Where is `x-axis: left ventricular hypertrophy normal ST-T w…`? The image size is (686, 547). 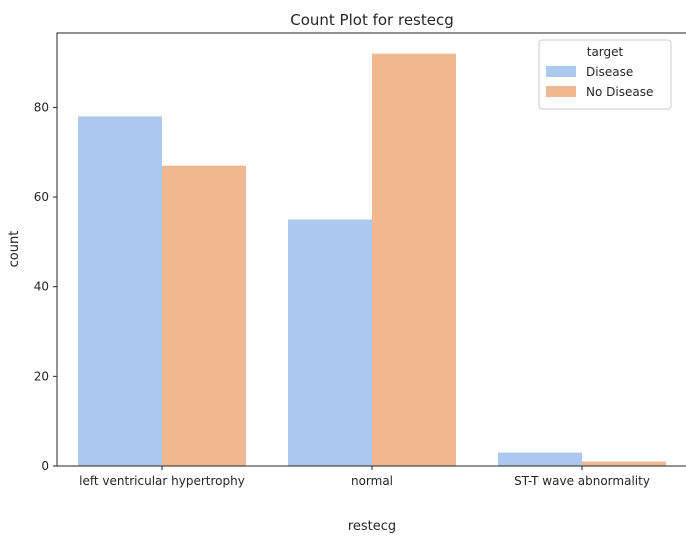
x-axis: left ventricular hypertrophy normal ST-T w… is located at coordinates (364, 477).